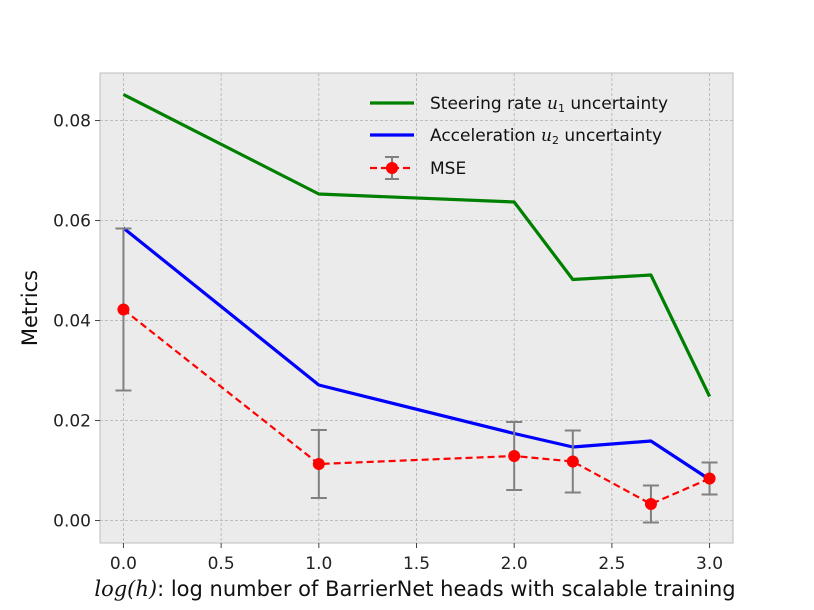 The image size is (814, 610). Describe the element at coordinates (72, 422) in the screenshot. I see `y-tick-label: 0.02` at that location.